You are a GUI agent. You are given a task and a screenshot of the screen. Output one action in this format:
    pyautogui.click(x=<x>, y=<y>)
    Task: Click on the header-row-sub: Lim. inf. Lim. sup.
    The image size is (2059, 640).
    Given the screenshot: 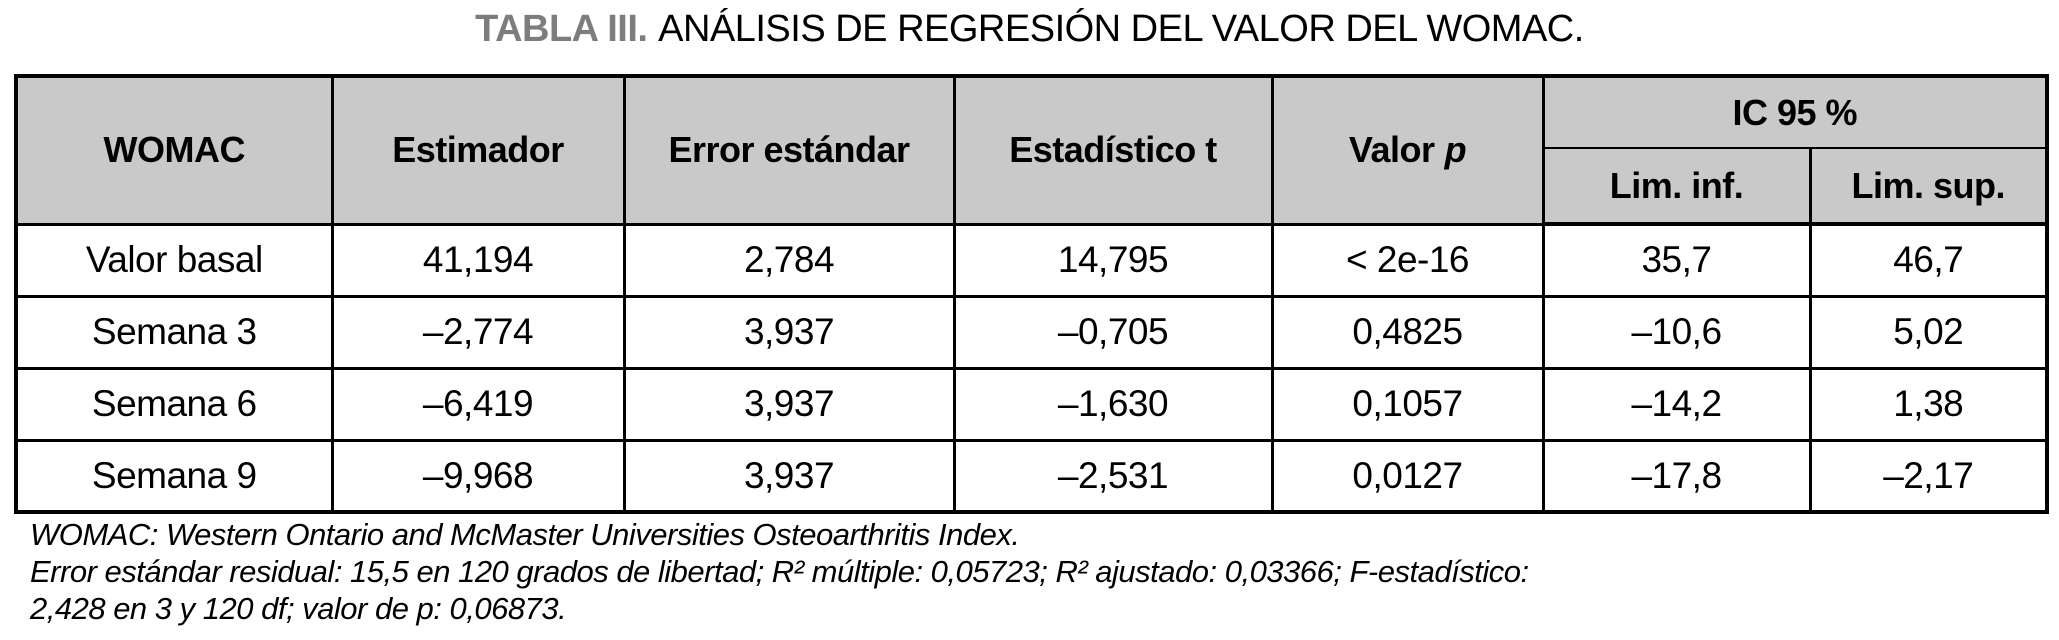 What is the action you would take?
    pyautogui.click(x=1032, y=186)
    